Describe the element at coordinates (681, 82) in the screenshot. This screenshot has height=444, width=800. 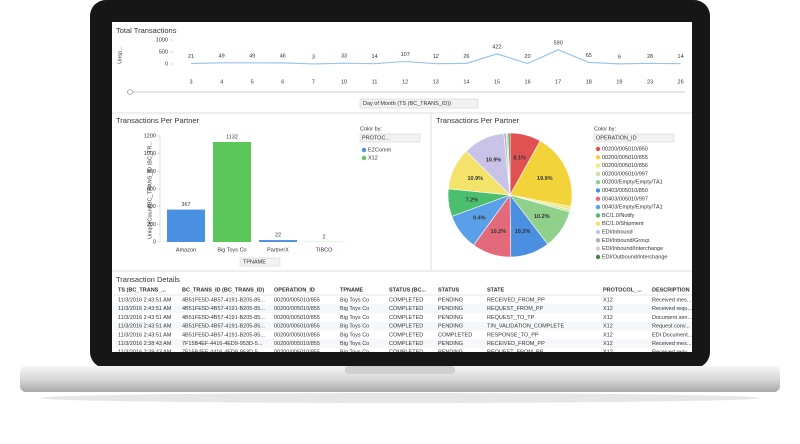
I see `x-tick-label: 26` at that location.